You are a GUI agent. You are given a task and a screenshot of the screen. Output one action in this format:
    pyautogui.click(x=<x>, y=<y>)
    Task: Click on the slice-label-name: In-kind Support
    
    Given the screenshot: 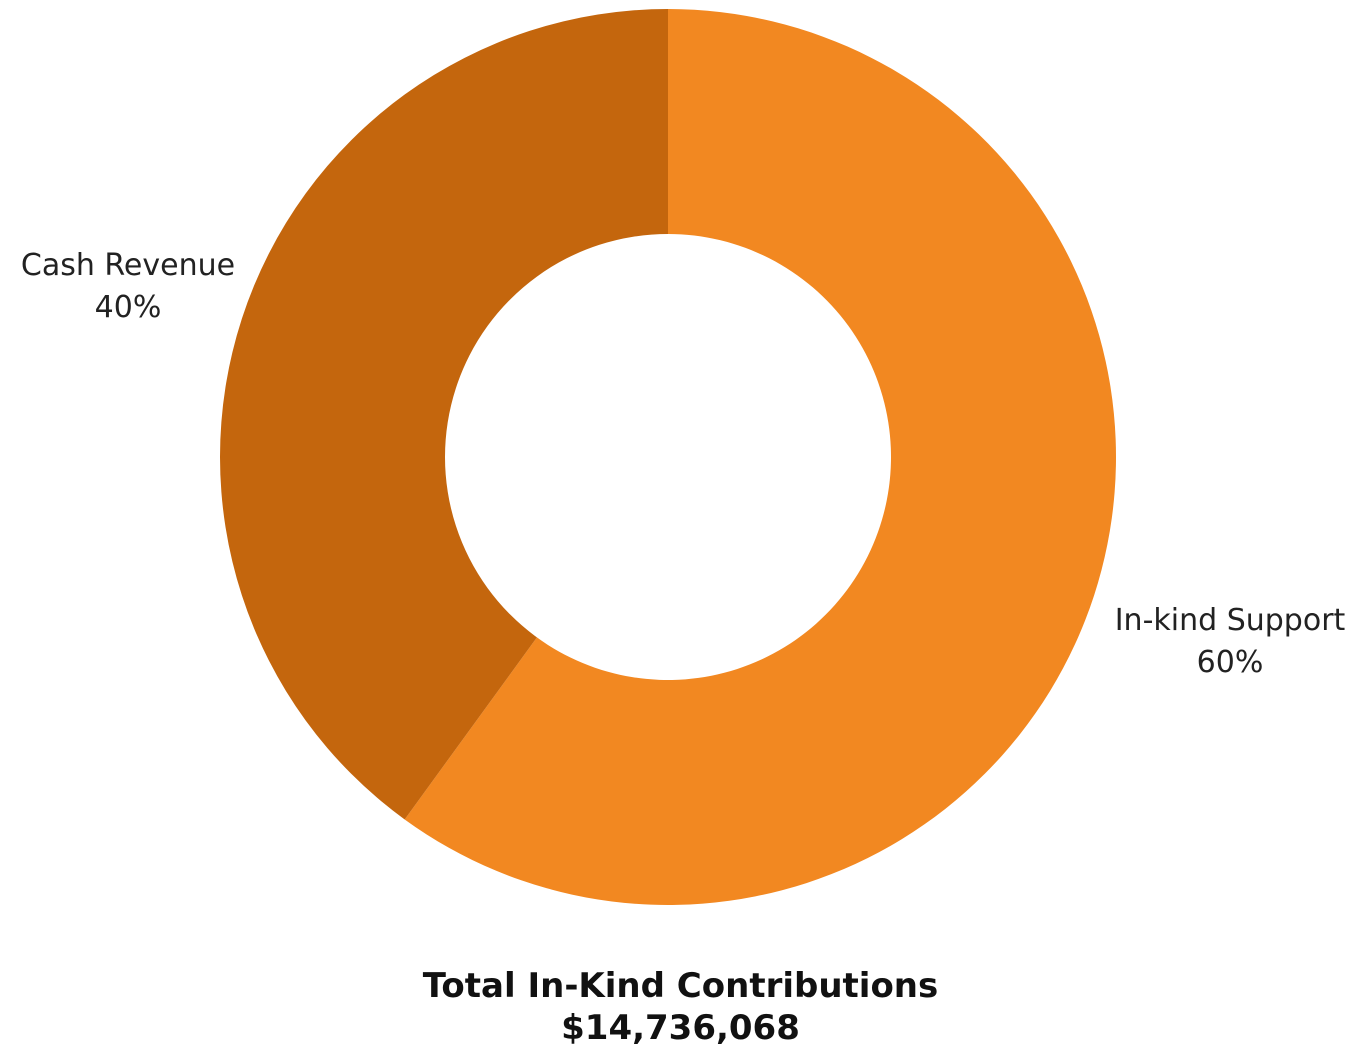 What is the action you would take?
    pyautogui.click(x=1230, y=620)
    